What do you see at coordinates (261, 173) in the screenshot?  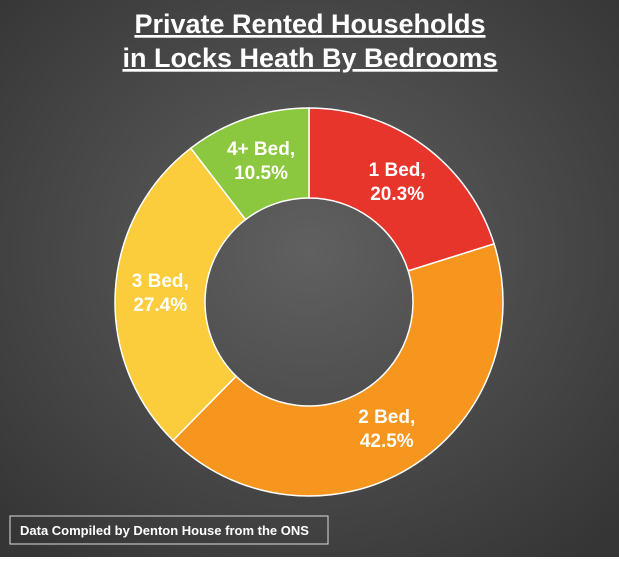 I see `slice-value: 10.5%` at bounding box center [261, 173].